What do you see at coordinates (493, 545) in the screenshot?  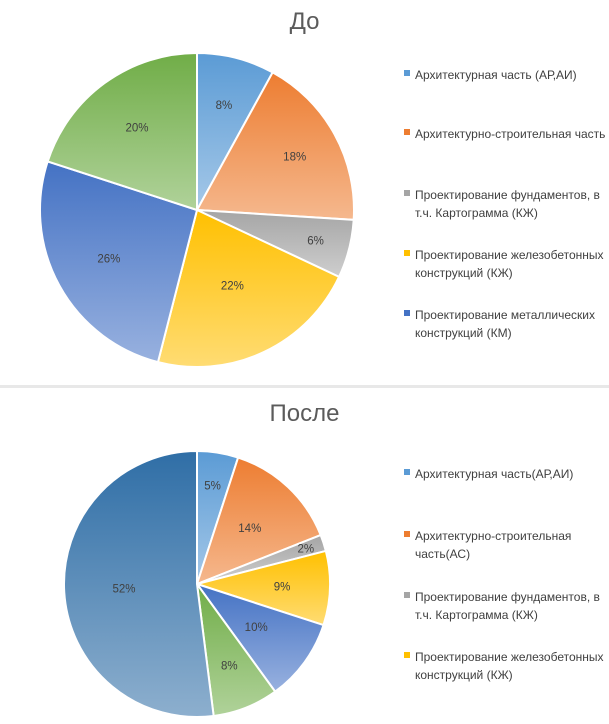 I see `legend-label: Архитектурно-строительная часть(АС)` at bounding box center [493, 545].